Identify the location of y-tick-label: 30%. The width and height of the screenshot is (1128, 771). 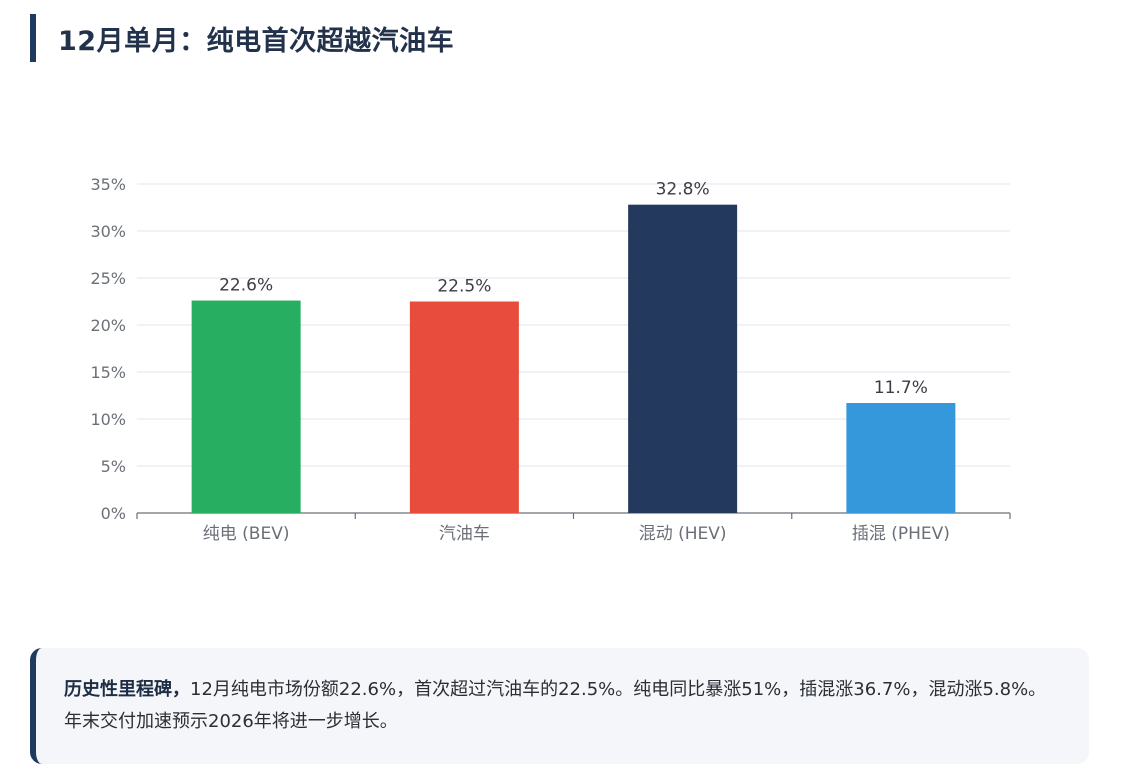
(108, 231).